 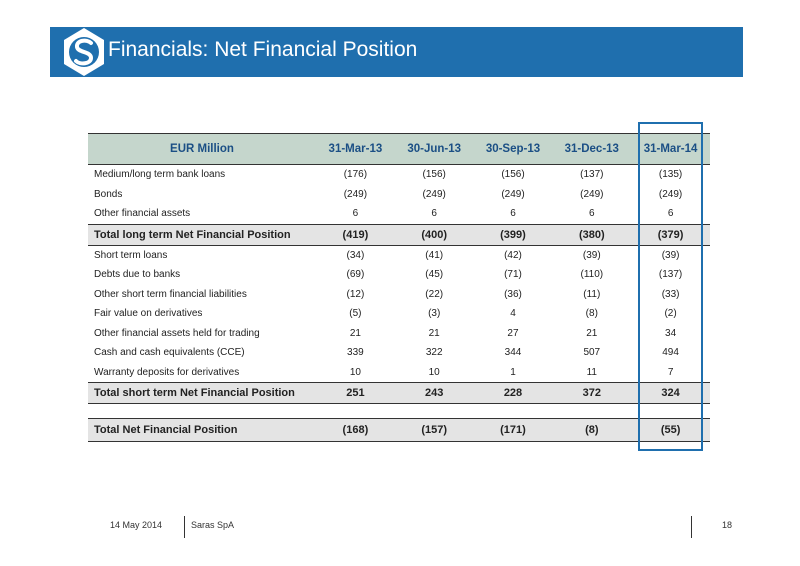 What do you see at coordinates (160, 175) in the screenshot?
I see `row-label: Medium/long term bank loans` at bounding box center [160, 175].